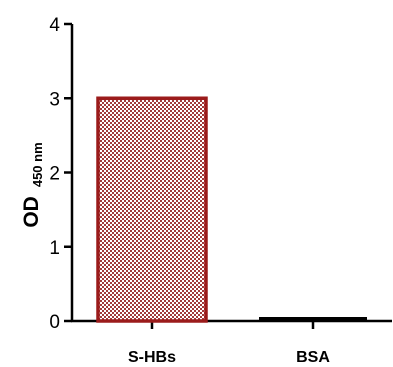 The image size is (393, 367). What do you see at coordinates (313, 319) in the screenshot?
I see `bar-bsa` at bounding box center [313, 319].